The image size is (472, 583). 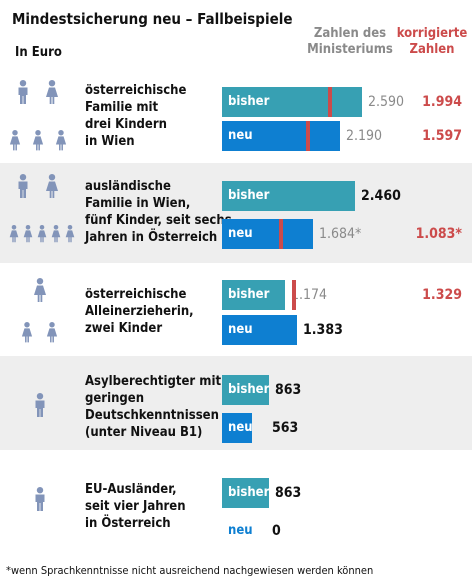 I want to click on bar-value: 2.460, so click(x=381, y=196).